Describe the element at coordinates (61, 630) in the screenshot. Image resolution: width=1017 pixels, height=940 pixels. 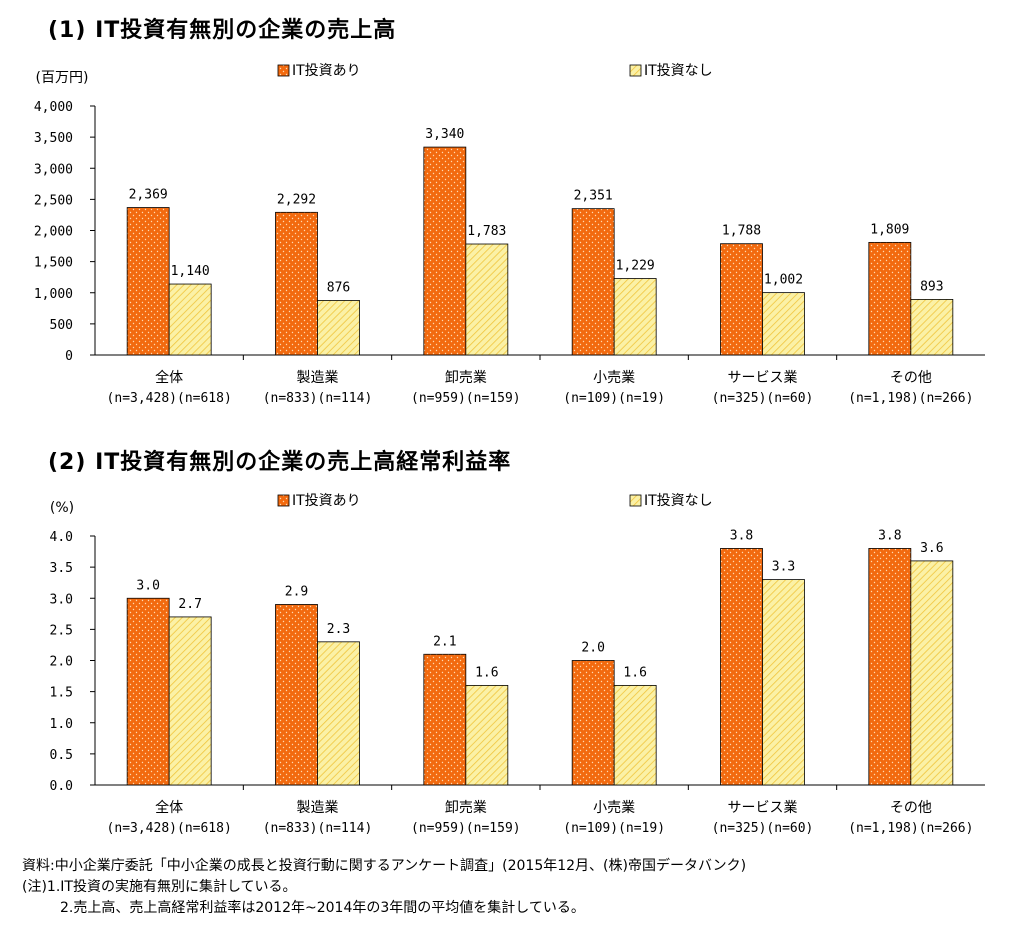
I see `y-tick-label: 2.5` at that location.